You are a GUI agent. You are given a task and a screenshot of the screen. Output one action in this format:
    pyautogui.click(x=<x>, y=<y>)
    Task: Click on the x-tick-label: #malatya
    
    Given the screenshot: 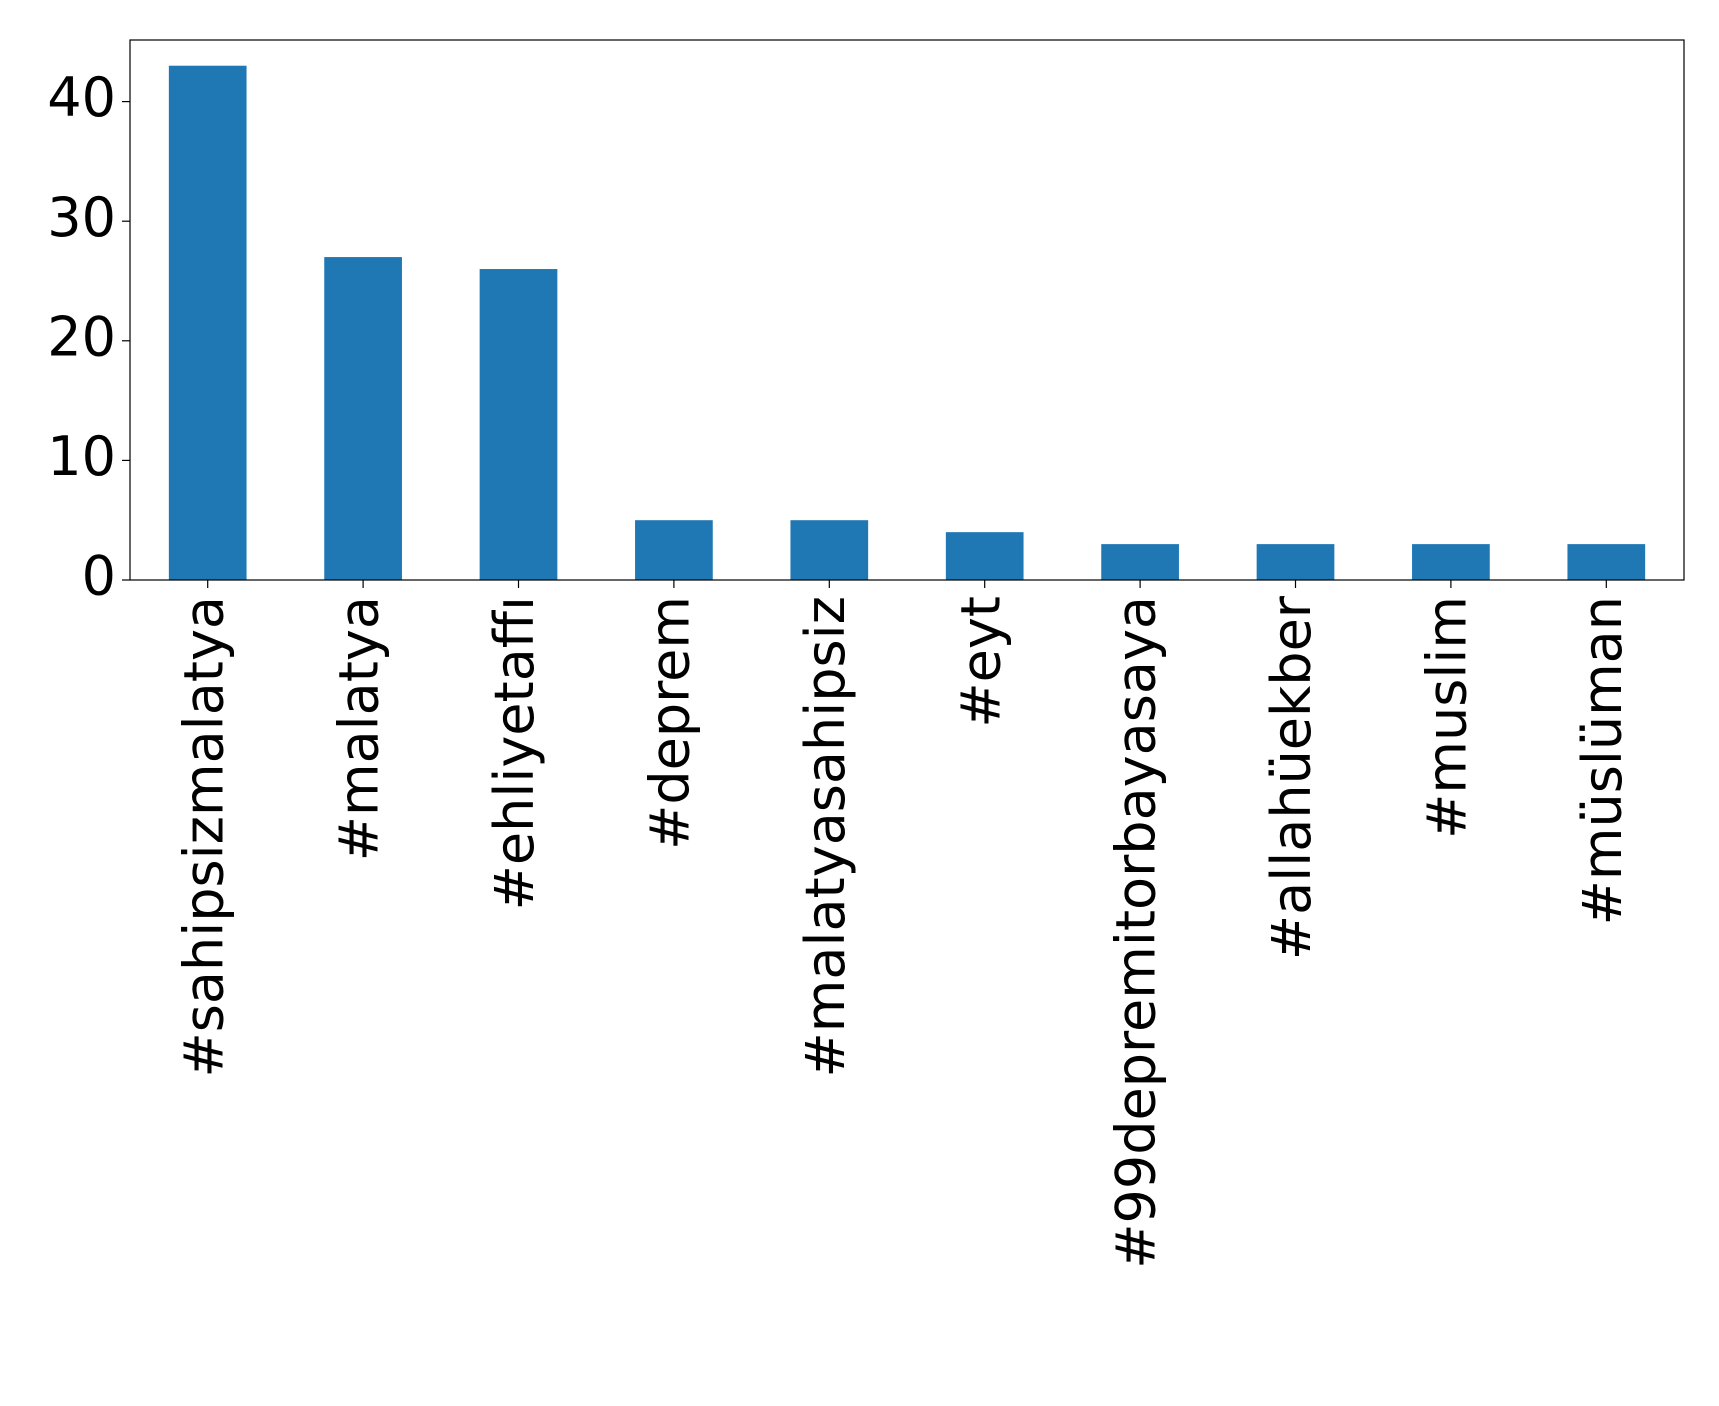 What is the action you would take?
    pyautogui.click(x=359, y=728)
    